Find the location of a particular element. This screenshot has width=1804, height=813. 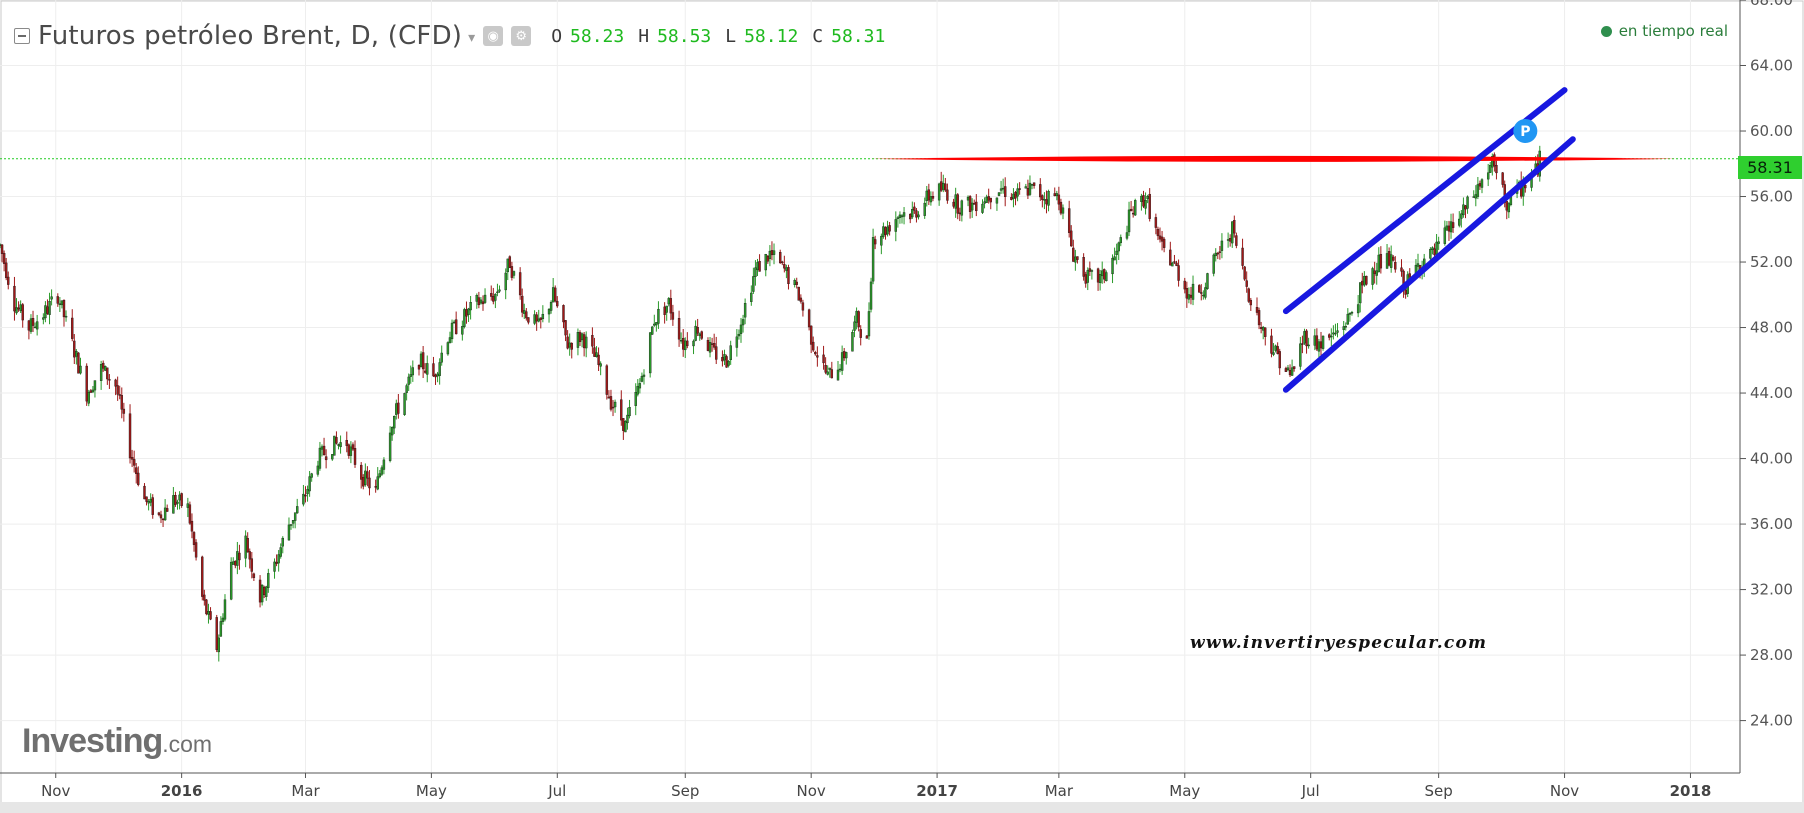

realtime-indicator: en tiempo real is located at coordinates (1664, 31).